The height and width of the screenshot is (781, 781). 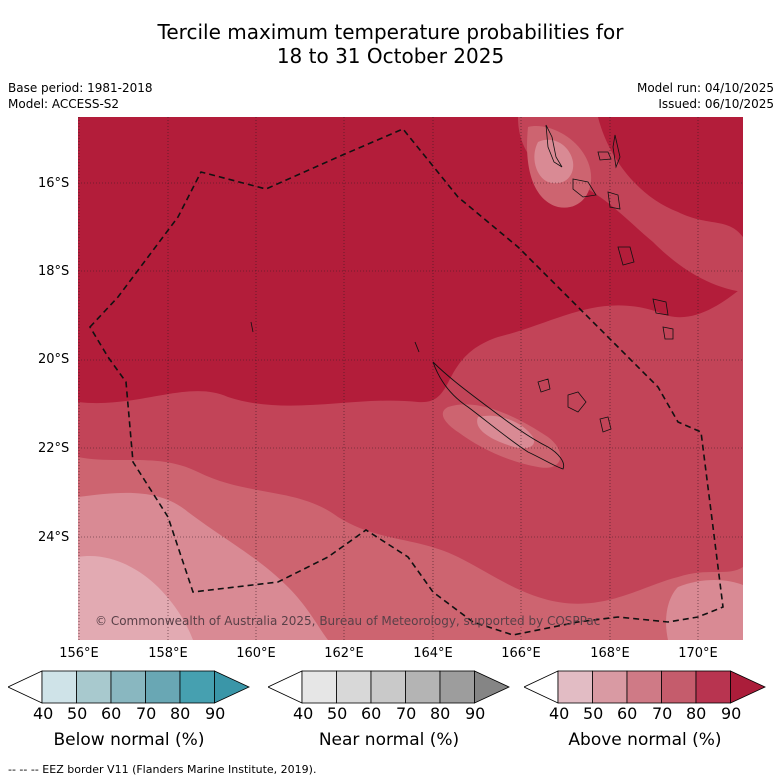 What do you see at coordinates (129, 740) in the screenshot?
I see `cb-below-label: Below normal (%)` at bounding box center [129, 740].